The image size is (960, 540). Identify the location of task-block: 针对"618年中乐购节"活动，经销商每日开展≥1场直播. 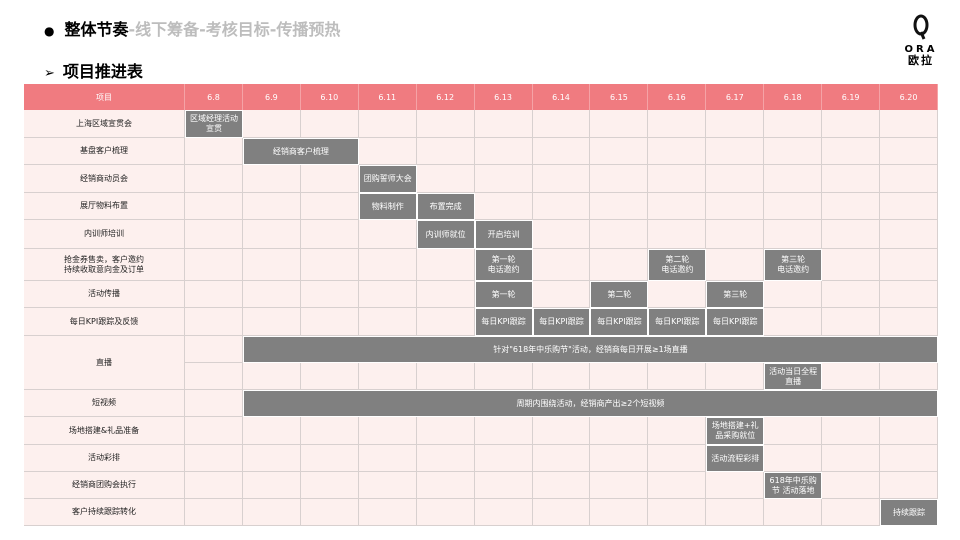
(590, 349).